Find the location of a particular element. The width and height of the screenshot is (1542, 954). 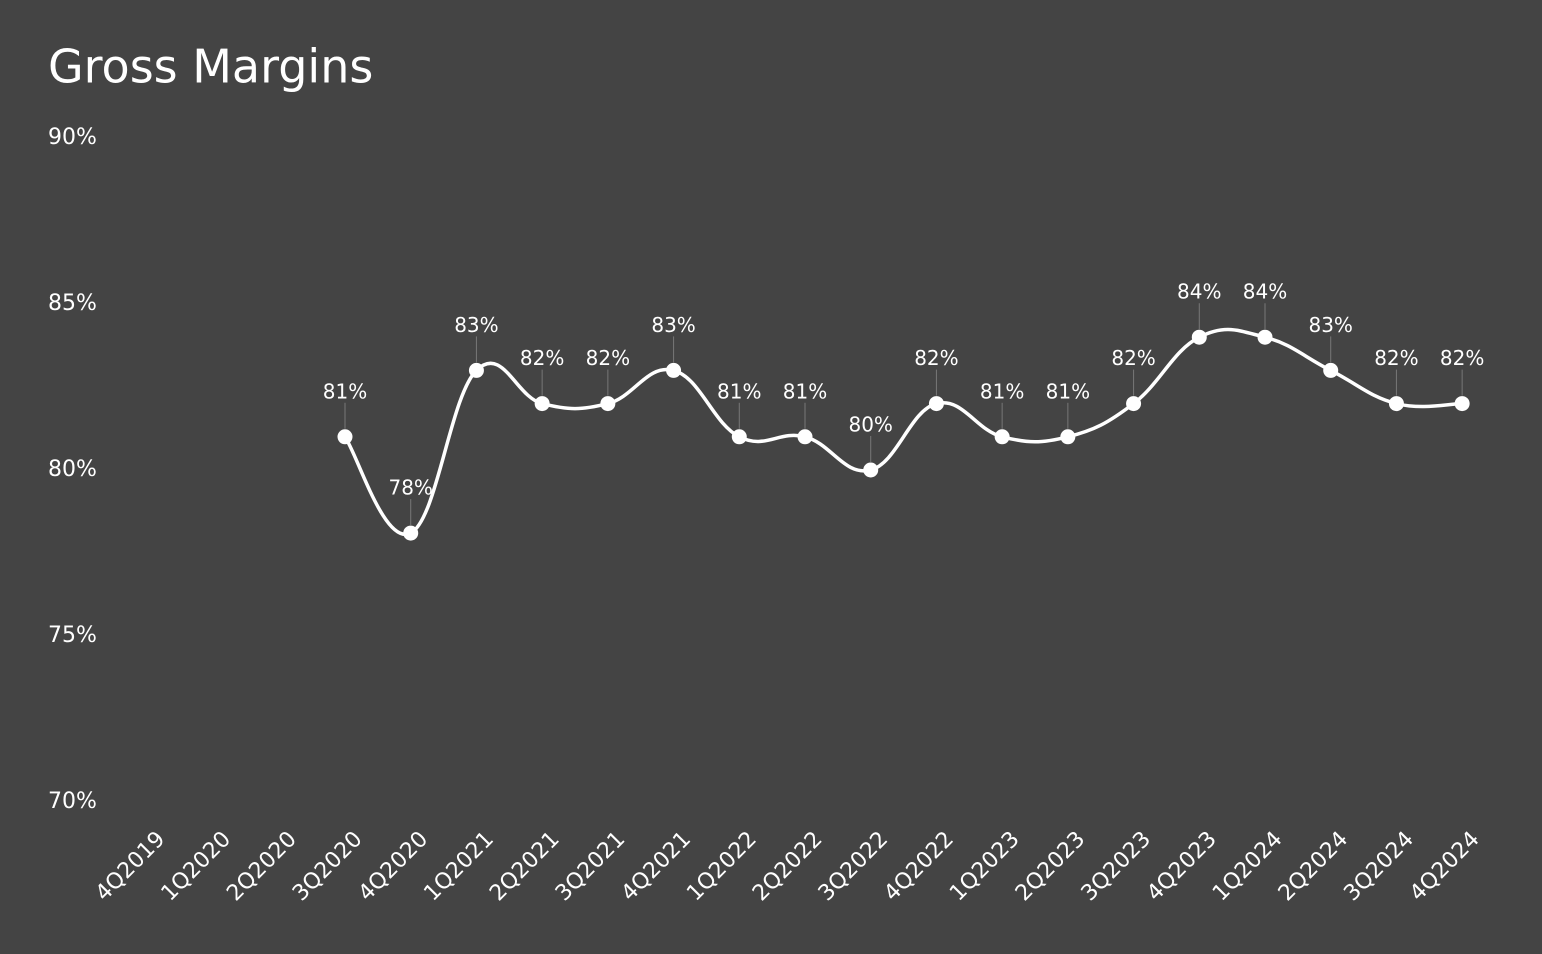

y-tick-label: 75% is located at coordinates (72, 635).